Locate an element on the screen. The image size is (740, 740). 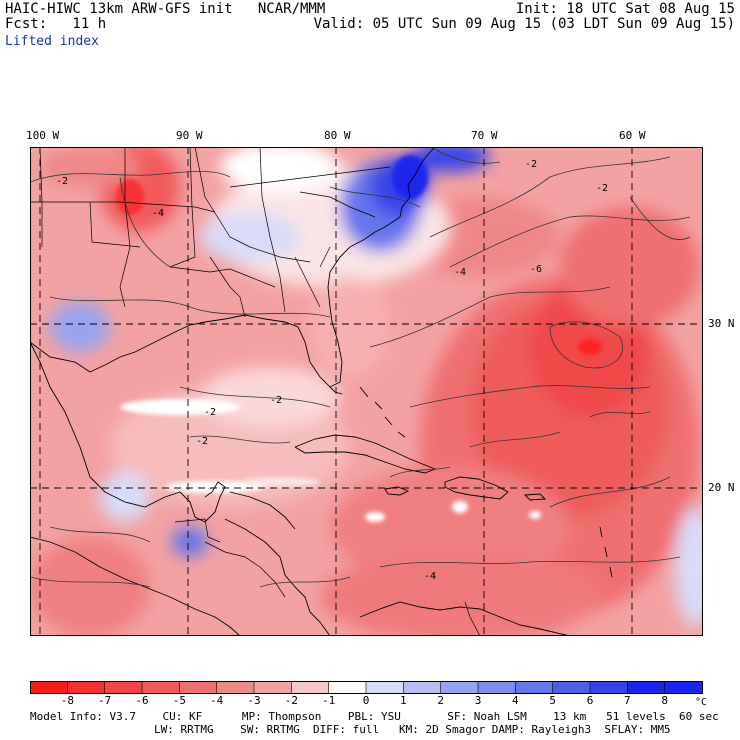
colorbar-tick-label: 2 is located at coordinates (440, 700).